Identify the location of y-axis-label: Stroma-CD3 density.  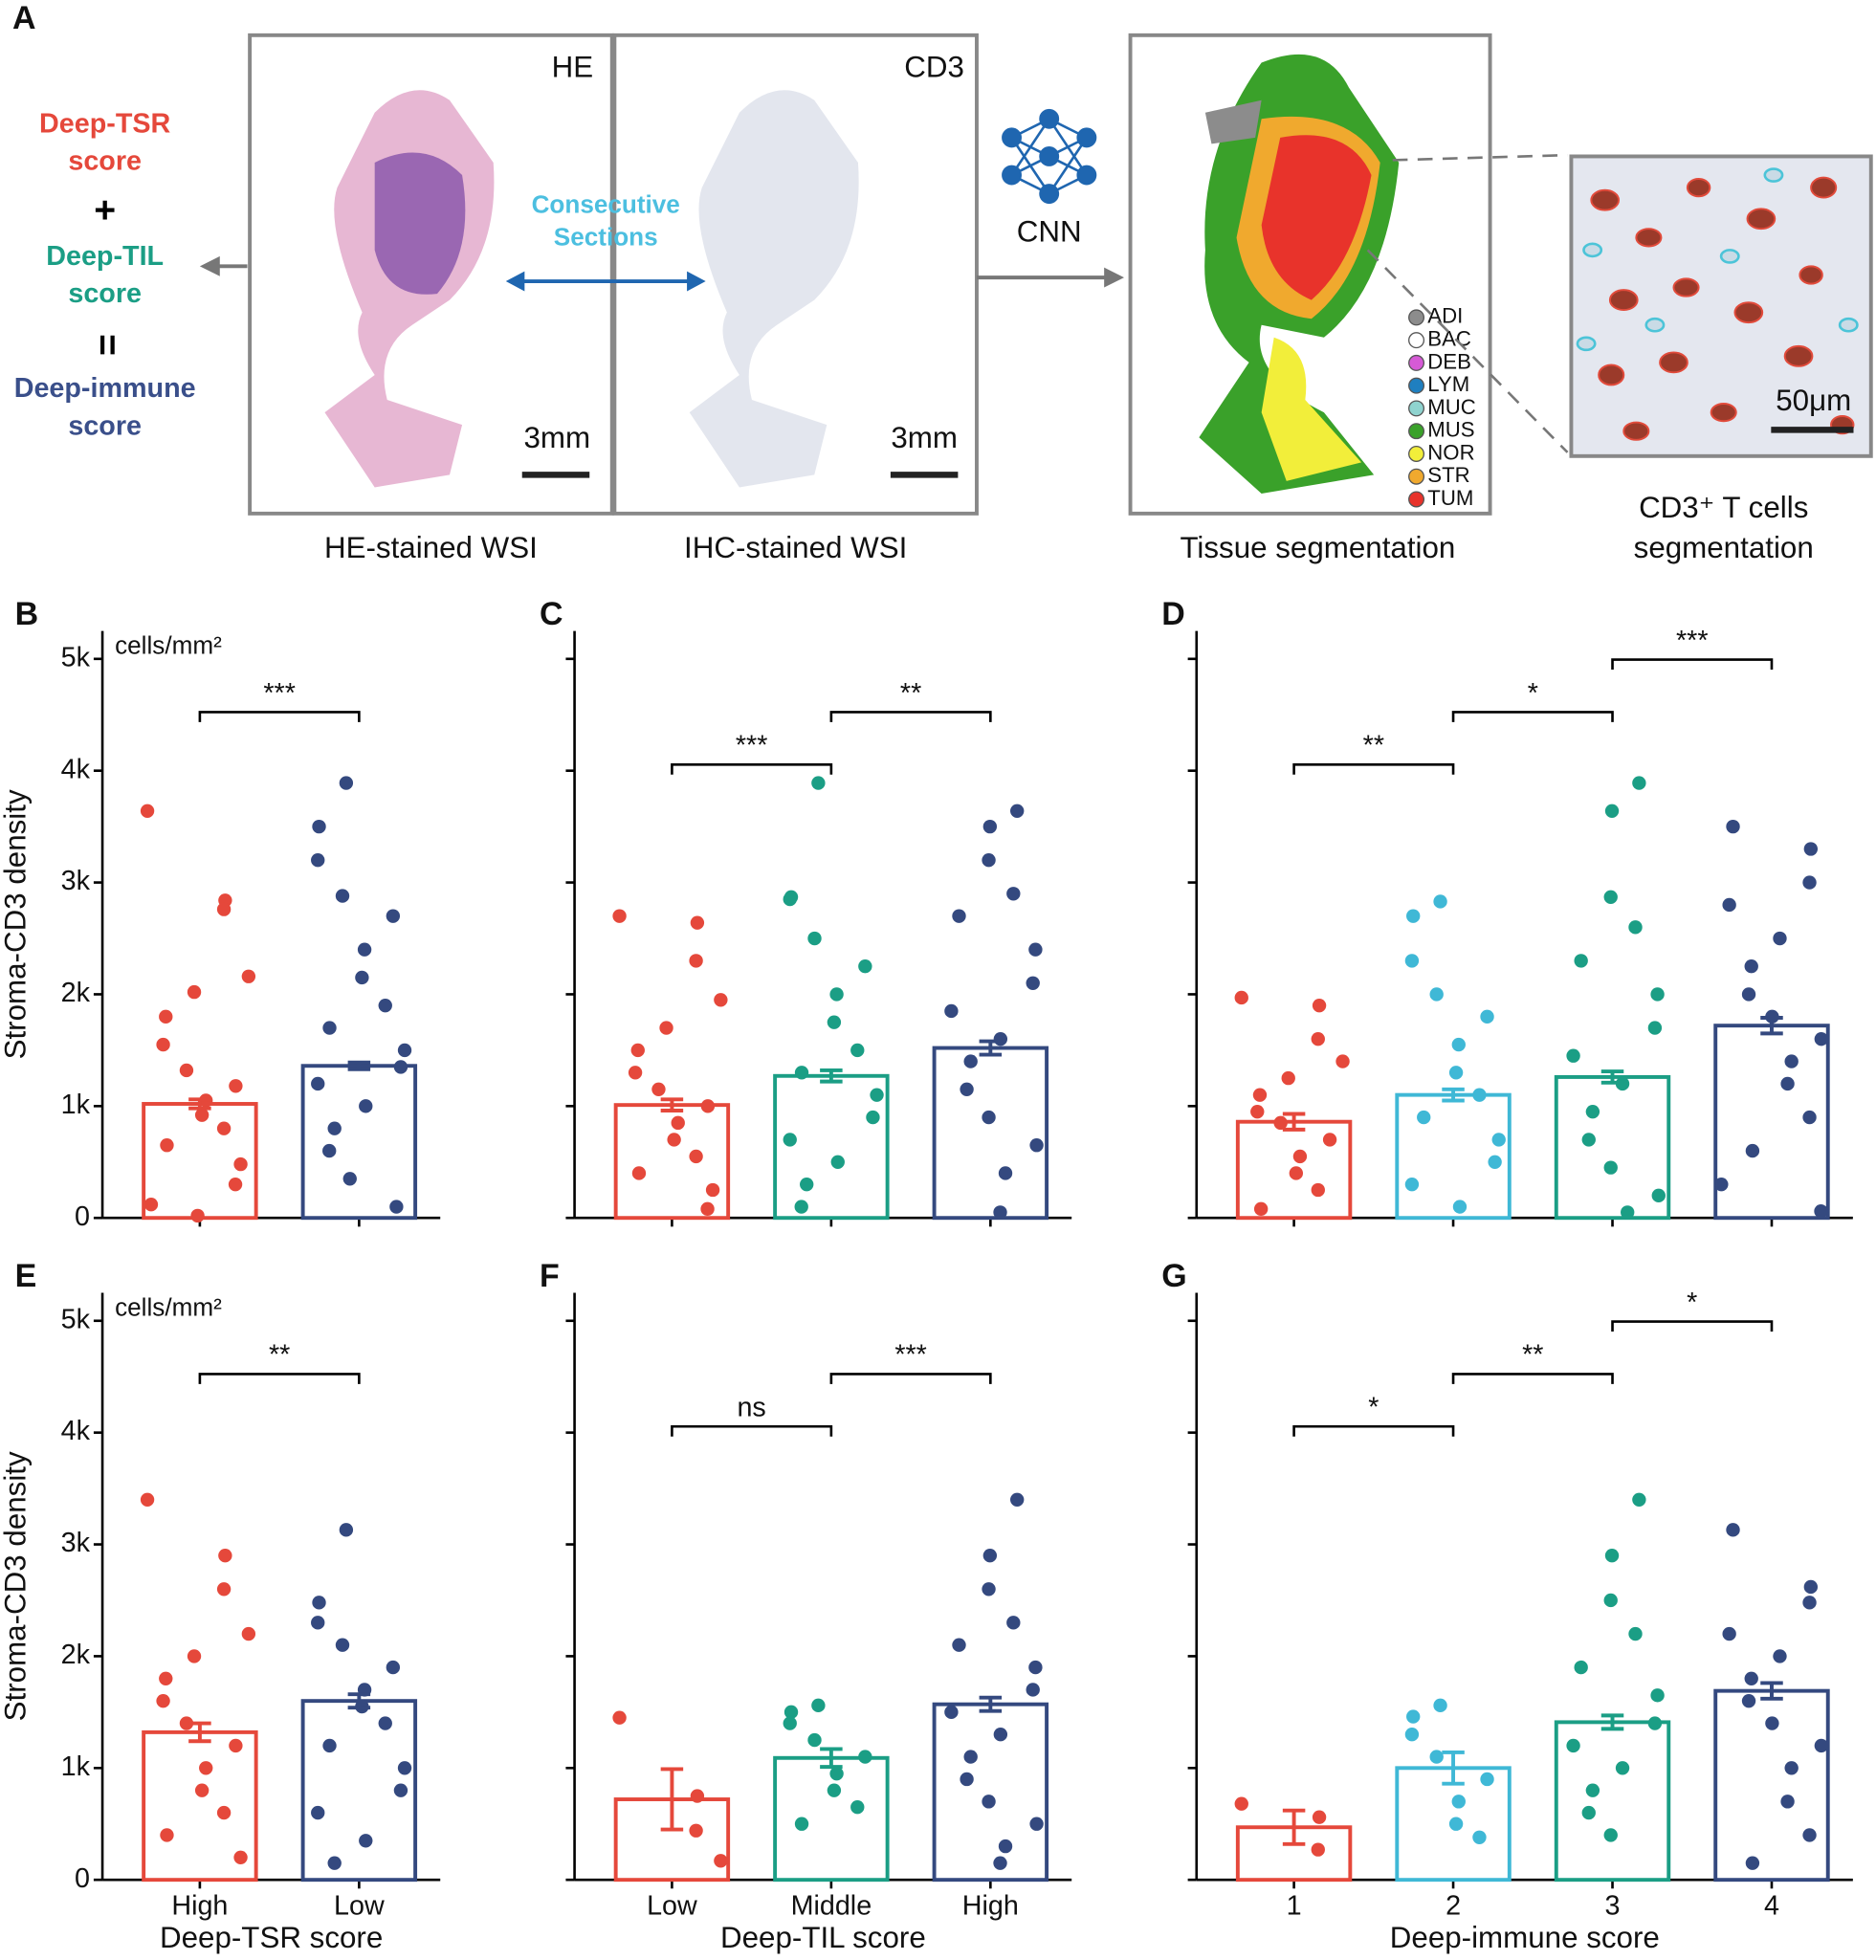
(16, 1586).